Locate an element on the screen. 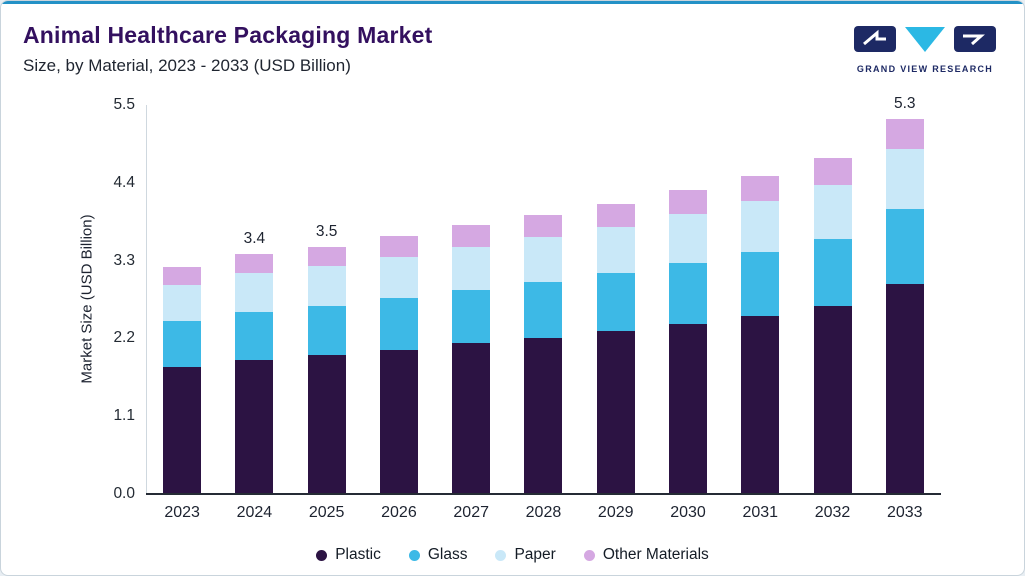 This screenshot has height=576, width=1025. legend-item-paper: Paper is located at coordinates (525, 555).